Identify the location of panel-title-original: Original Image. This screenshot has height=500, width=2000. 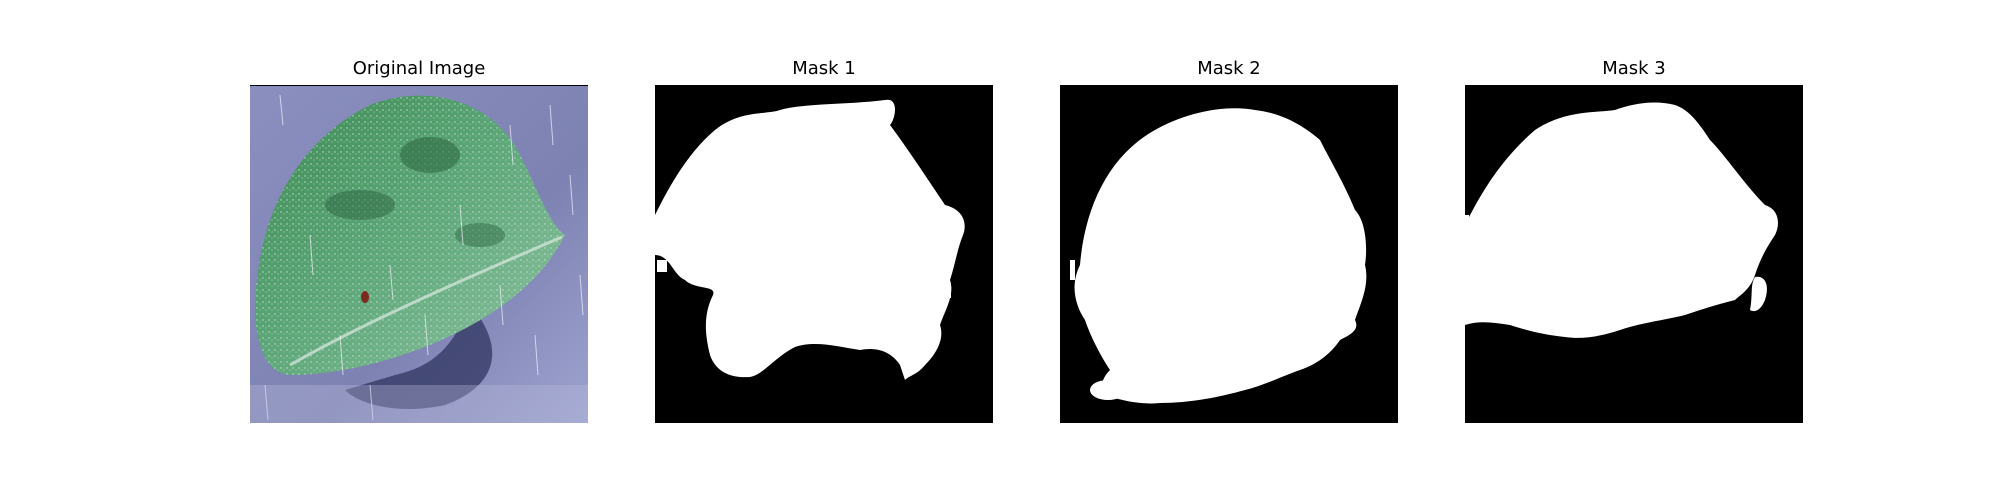
(419, 68).